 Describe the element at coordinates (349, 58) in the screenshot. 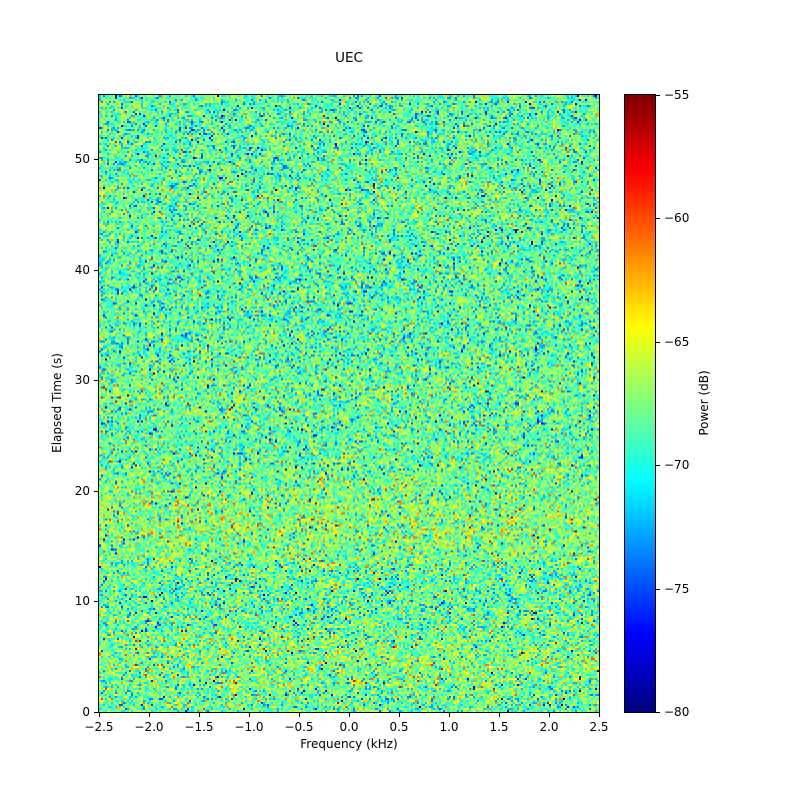

I see `chart-title: UEC` at that location.